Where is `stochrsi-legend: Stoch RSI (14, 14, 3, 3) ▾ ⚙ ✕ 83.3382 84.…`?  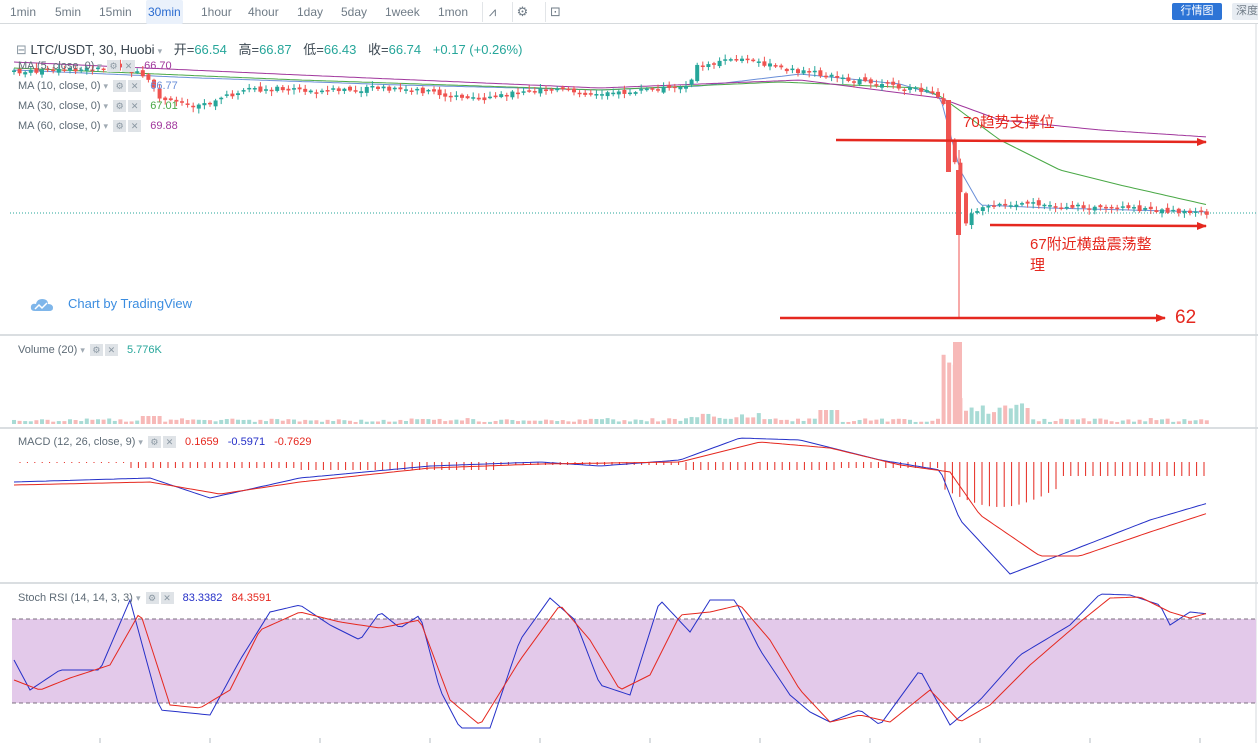 stochrsi-legend: Stoch RSI (14, 14, 3, 3) ▾ ⚙ ✕ 83.3382 84.… is located at coordinates (145, 598).